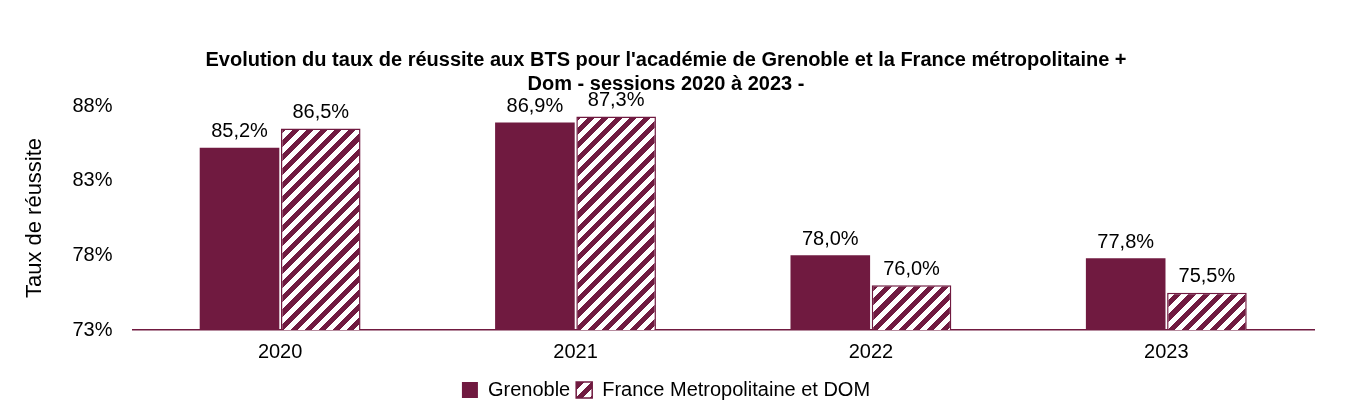  Describe the element at coordinates (575, 350) in the screenshot. I see `x-tick-label: 2021` at that location.